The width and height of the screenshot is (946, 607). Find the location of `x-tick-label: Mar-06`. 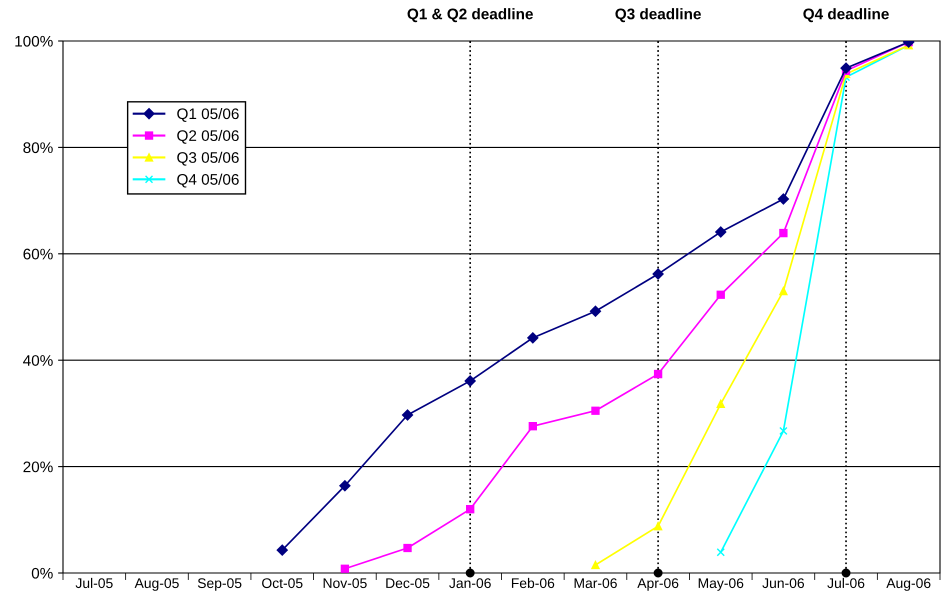

x-tick-label: Mar-06 is located at coordinates (595, 583).